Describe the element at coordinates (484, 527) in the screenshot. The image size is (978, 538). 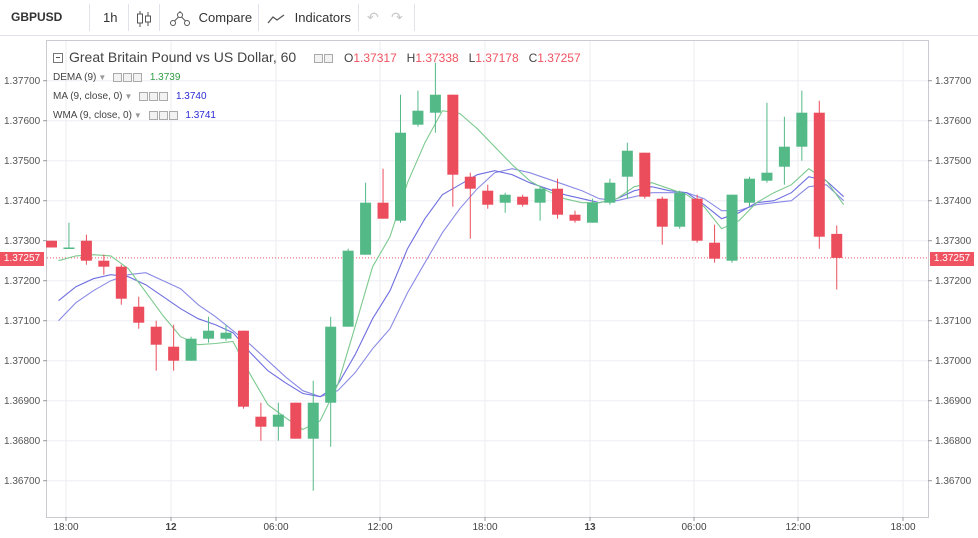
I see `x-tick-label: 18:00` at that location.